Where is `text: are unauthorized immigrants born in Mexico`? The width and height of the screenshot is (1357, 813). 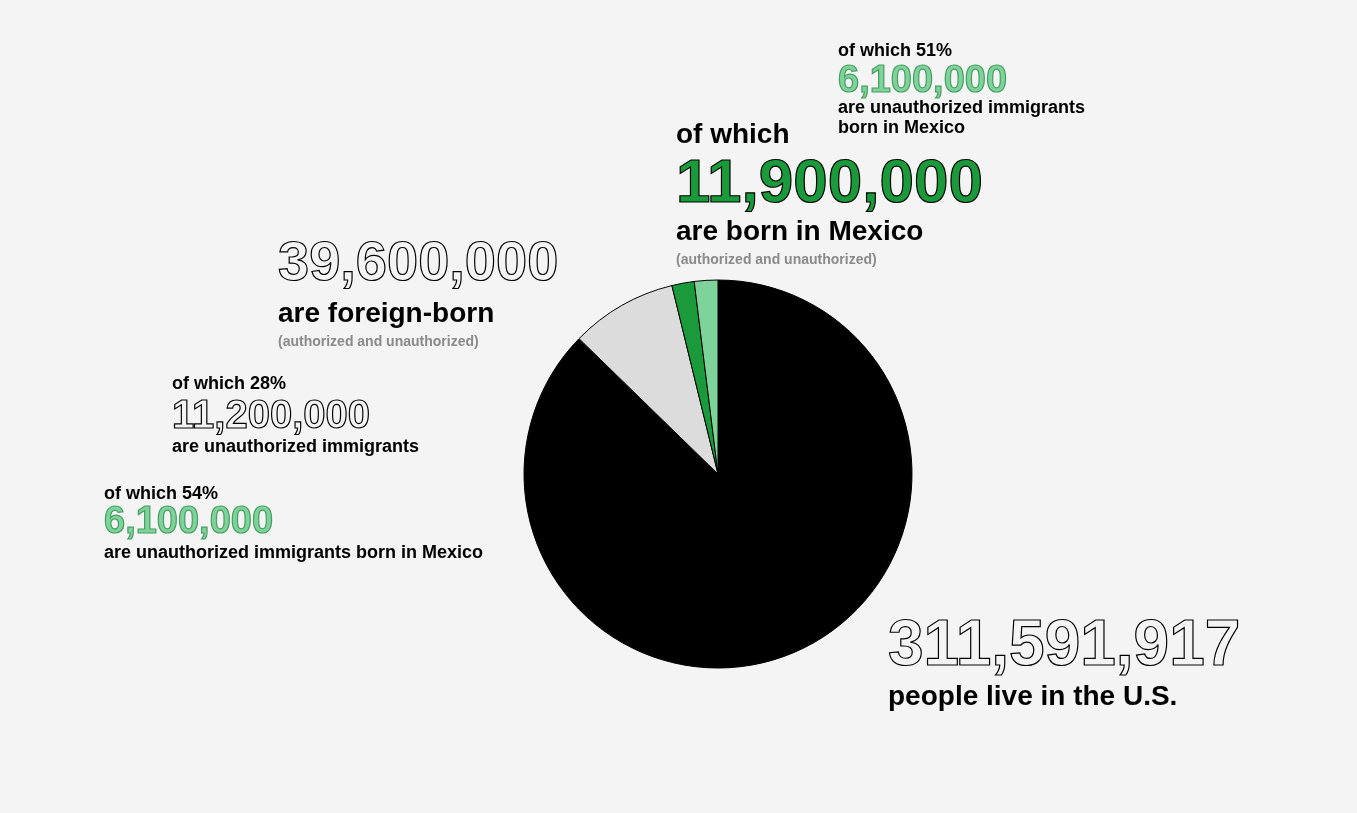
text: are unauthorized immigrants born in Mexico is located at coordinates (294, 552).